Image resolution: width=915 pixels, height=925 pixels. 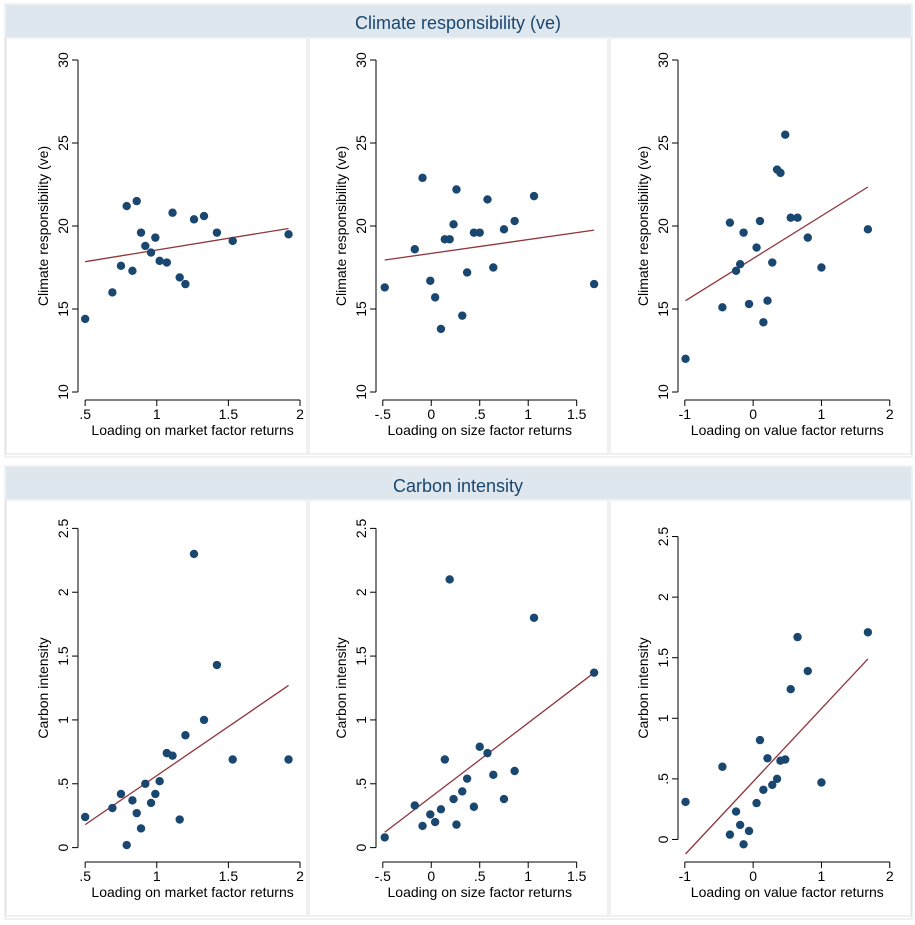 I want to click on y-tick-label: 20, so click(x=361, y=226).